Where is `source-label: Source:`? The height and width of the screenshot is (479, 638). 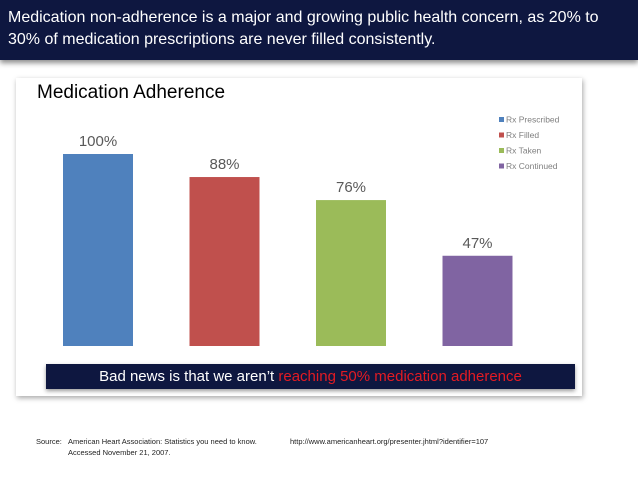 source-label: Source: is located at coordinates (49, 441).